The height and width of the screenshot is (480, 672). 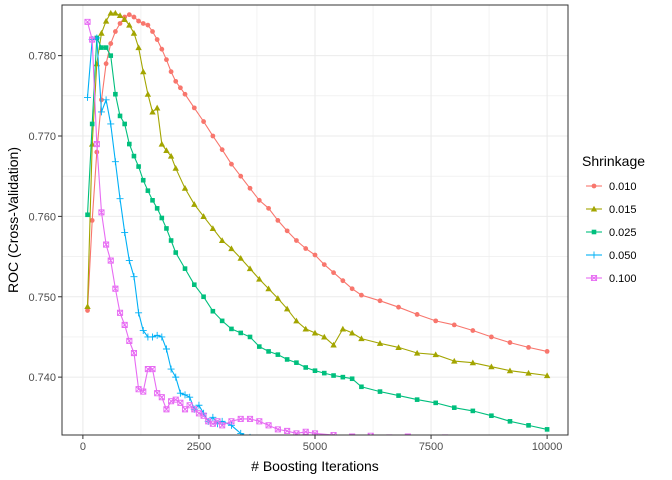 I want to click on x-axis-title: # Boosting Iterations, so click(x=315, y=466).